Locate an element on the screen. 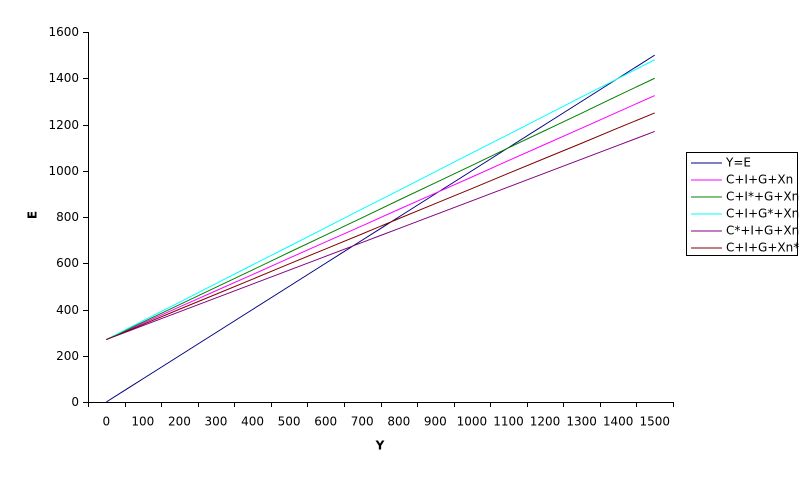 The width and height of the screenshot is (811, 480). legend-label: C+I*+G+Xn is located at coordinates (762, 197).